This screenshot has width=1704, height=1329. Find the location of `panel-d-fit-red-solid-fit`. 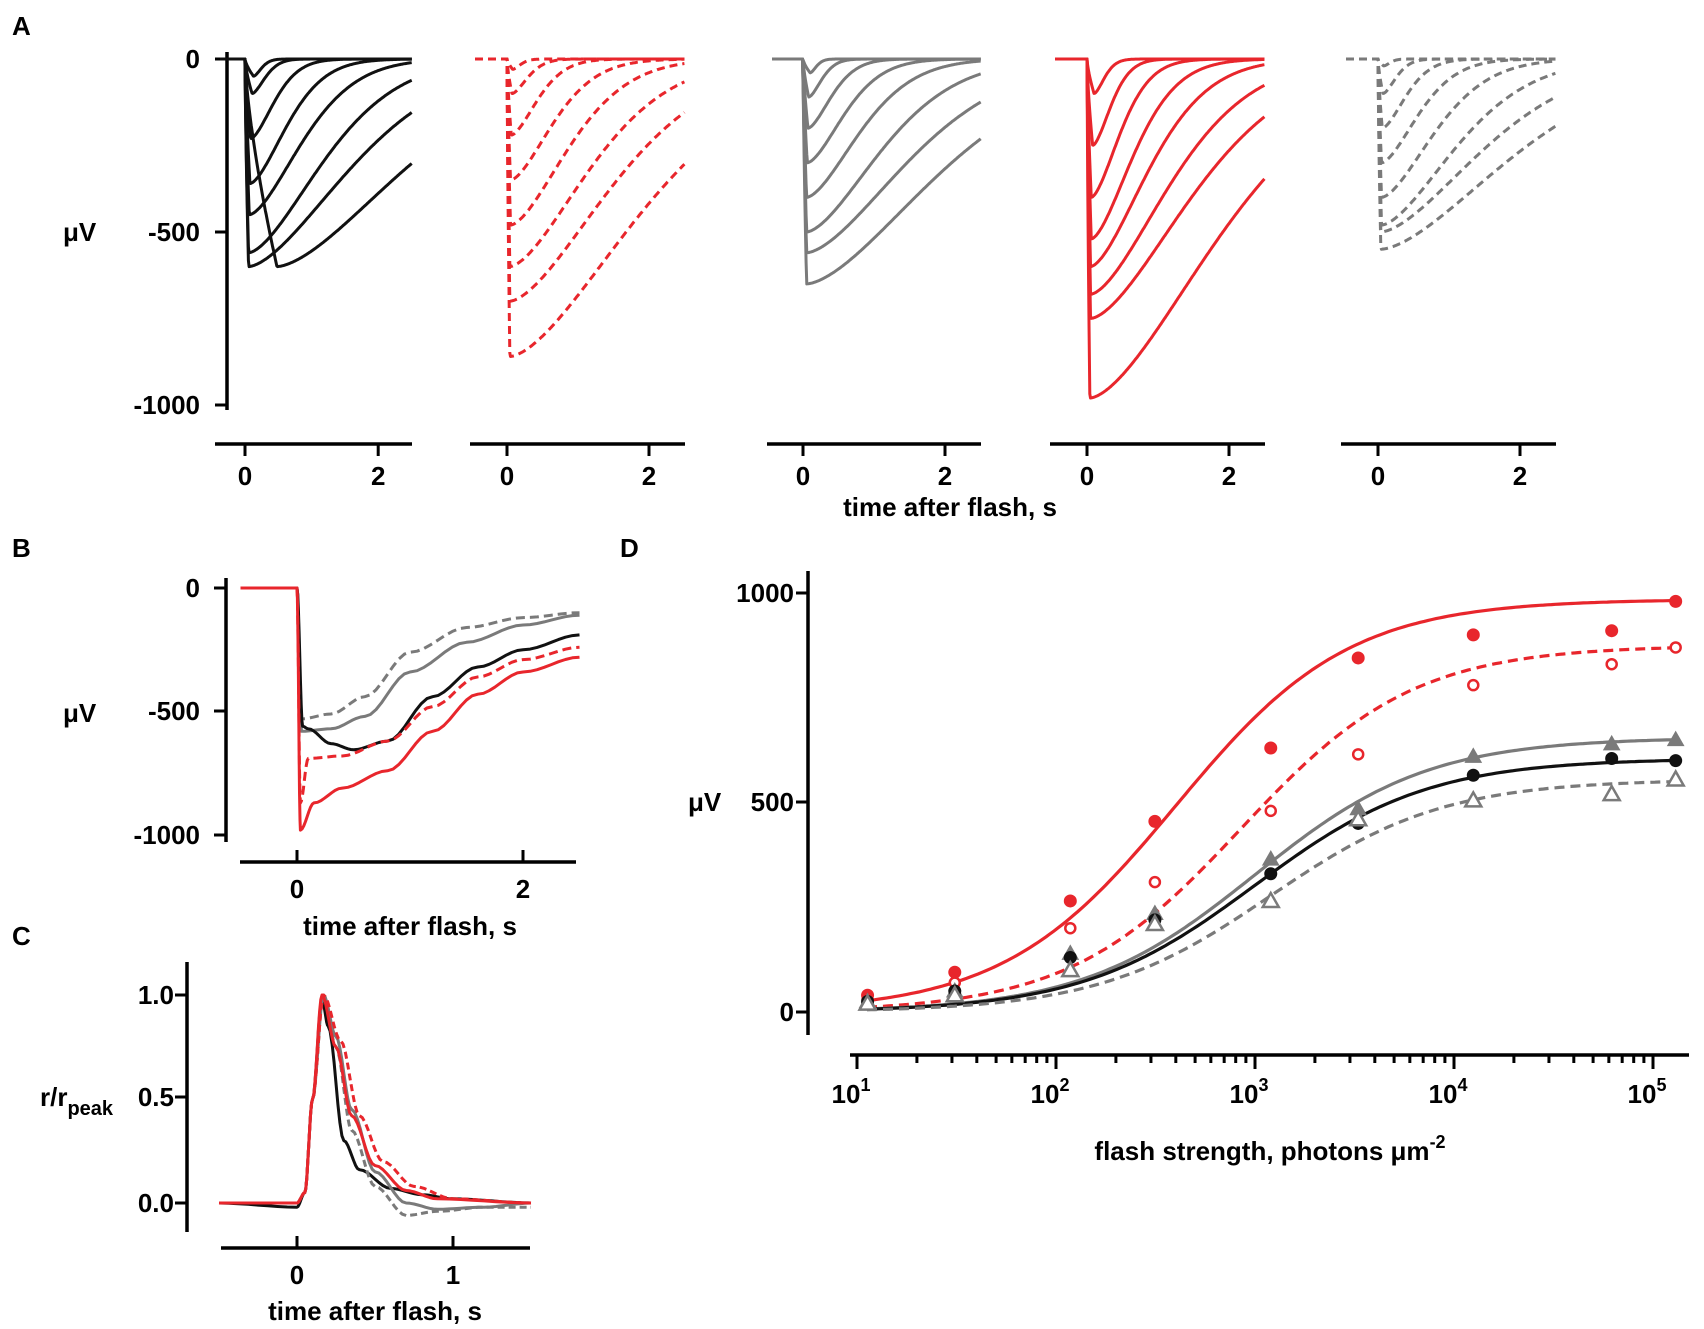

panel-d-fit-red-solid-fit is located at coordinates (1270, 800).